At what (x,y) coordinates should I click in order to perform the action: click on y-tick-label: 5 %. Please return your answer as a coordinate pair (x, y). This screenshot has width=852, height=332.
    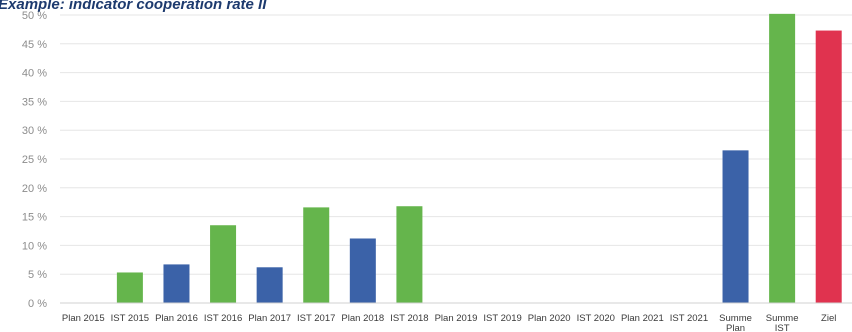
    Looking at the image, I should click on (37, 275).